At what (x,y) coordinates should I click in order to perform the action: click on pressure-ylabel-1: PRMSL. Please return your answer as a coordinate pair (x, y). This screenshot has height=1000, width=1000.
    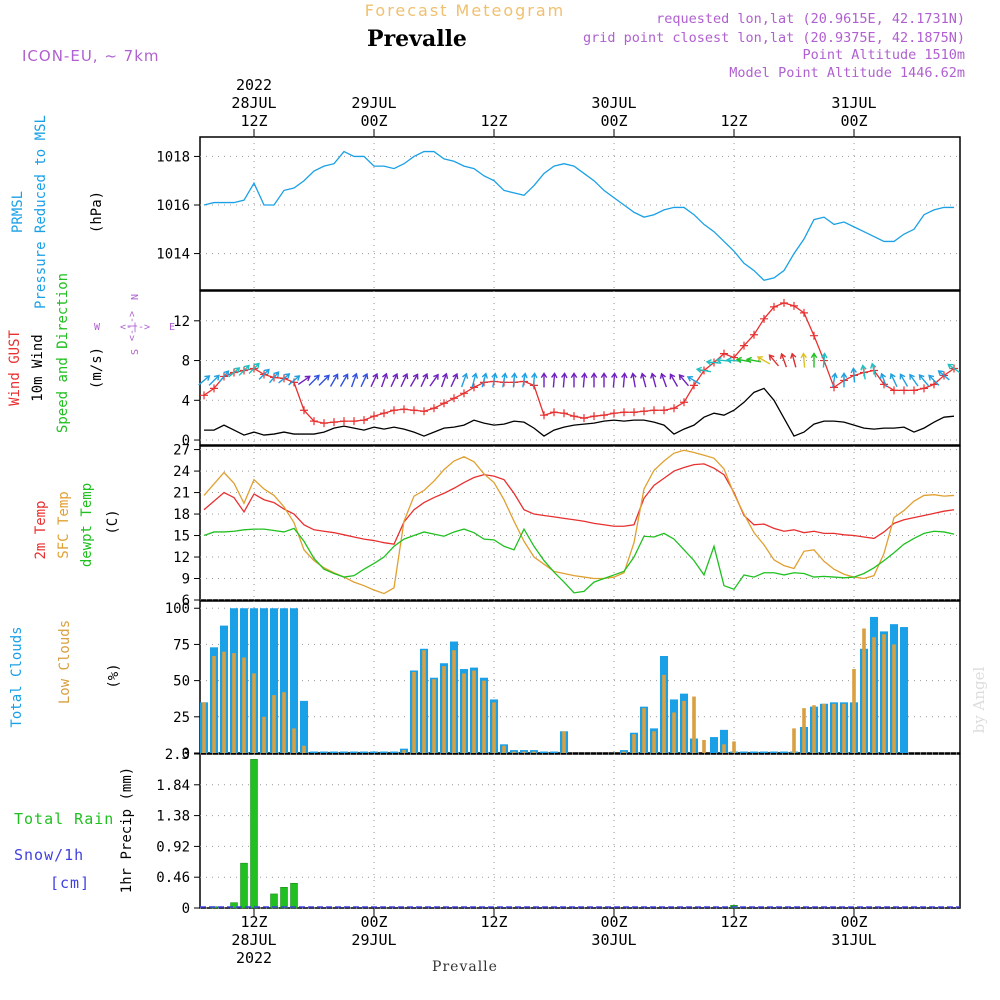
    Looking at the image, I should click on (18, 212).